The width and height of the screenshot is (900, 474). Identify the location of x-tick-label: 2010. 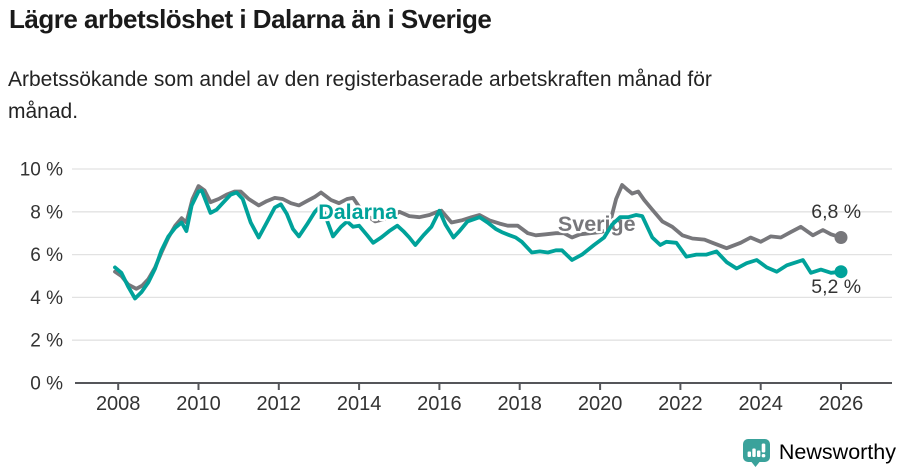
(198, 404).